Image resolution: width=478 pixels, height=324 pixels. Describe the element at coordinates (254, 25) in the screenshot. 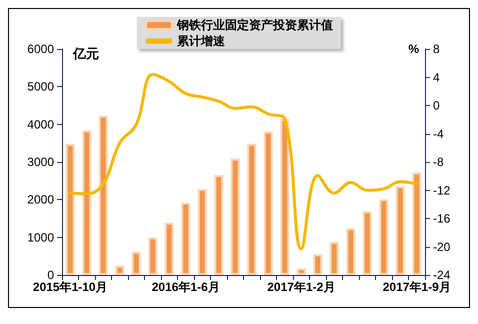

I see `legend-label: 钢铁行业固定资产投资累计值` at that location.